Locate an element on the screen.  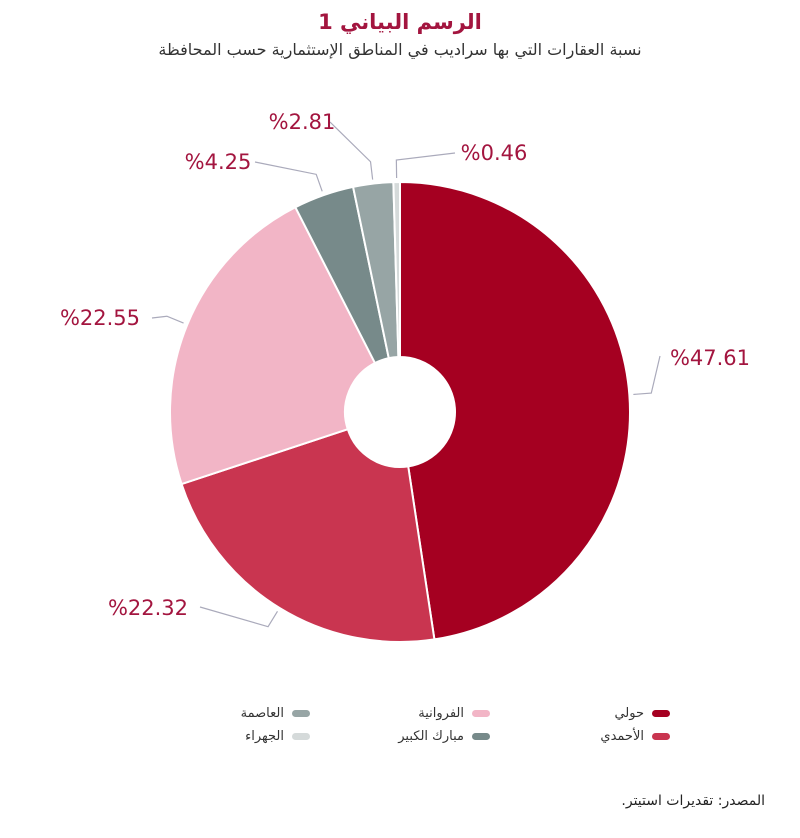
legend-item: الفروانية is located at coordinates (400, 713).